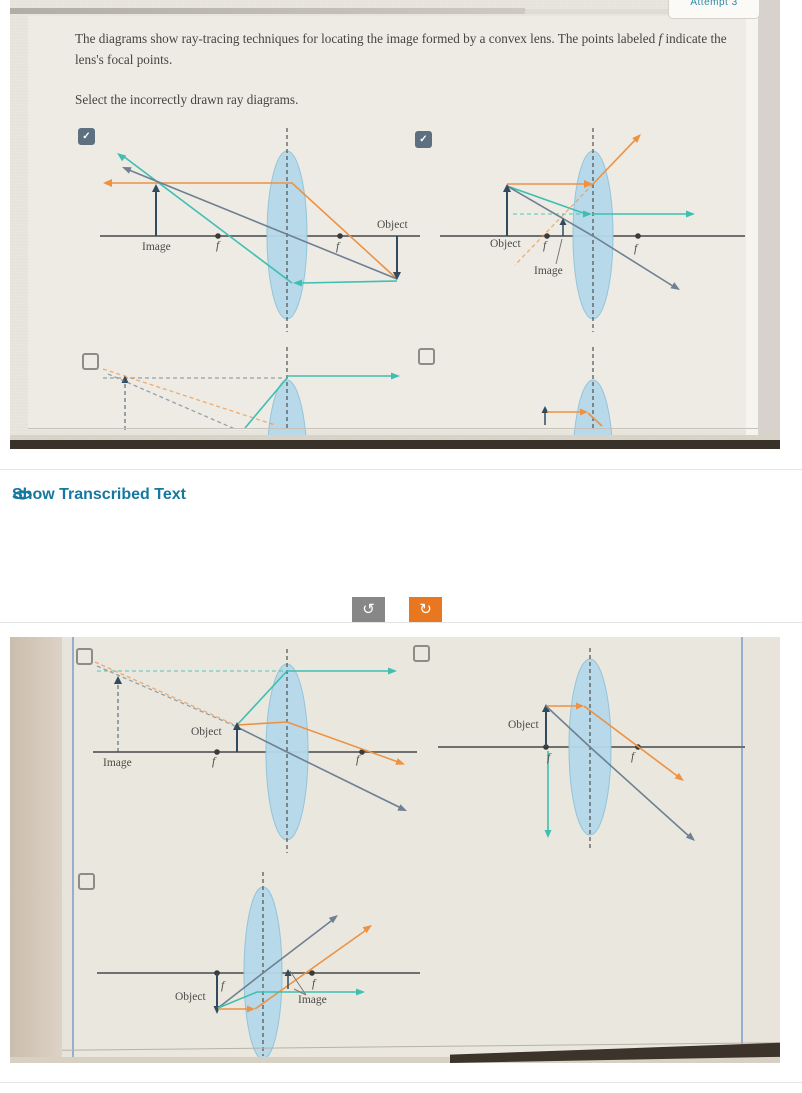  I want to click on ray-diagram-3-partial, so click(251, 398).